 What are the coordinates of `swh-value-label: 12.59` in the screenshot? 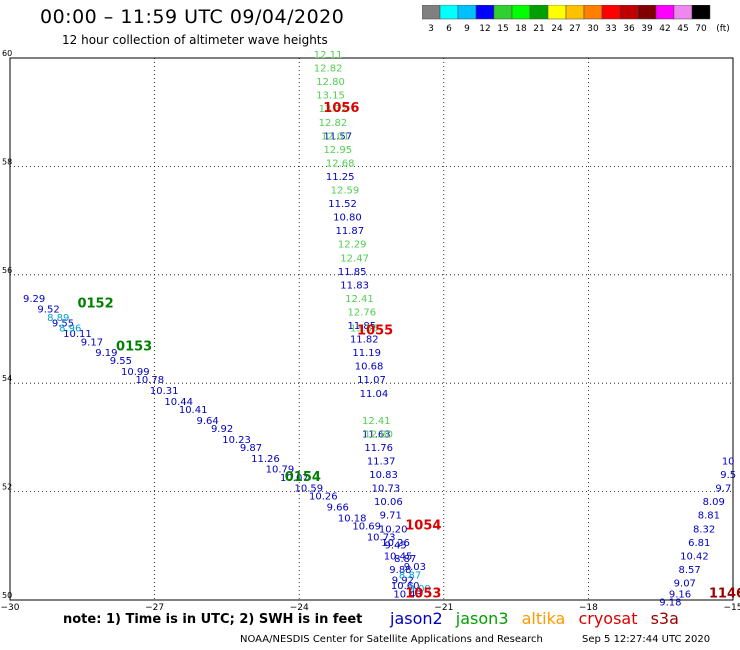 It's located at (345, 191).